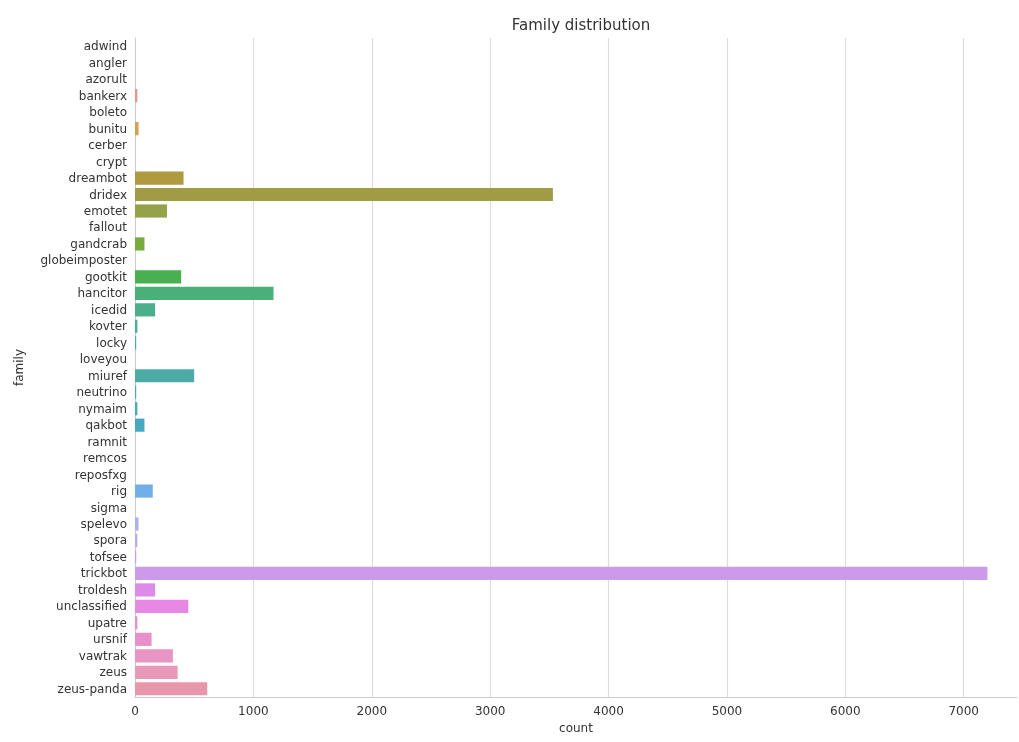 Image resolution: width=1019 pixels, height=742 pixels. I want to click on y-tick-label: azorult, so click(106, 79).